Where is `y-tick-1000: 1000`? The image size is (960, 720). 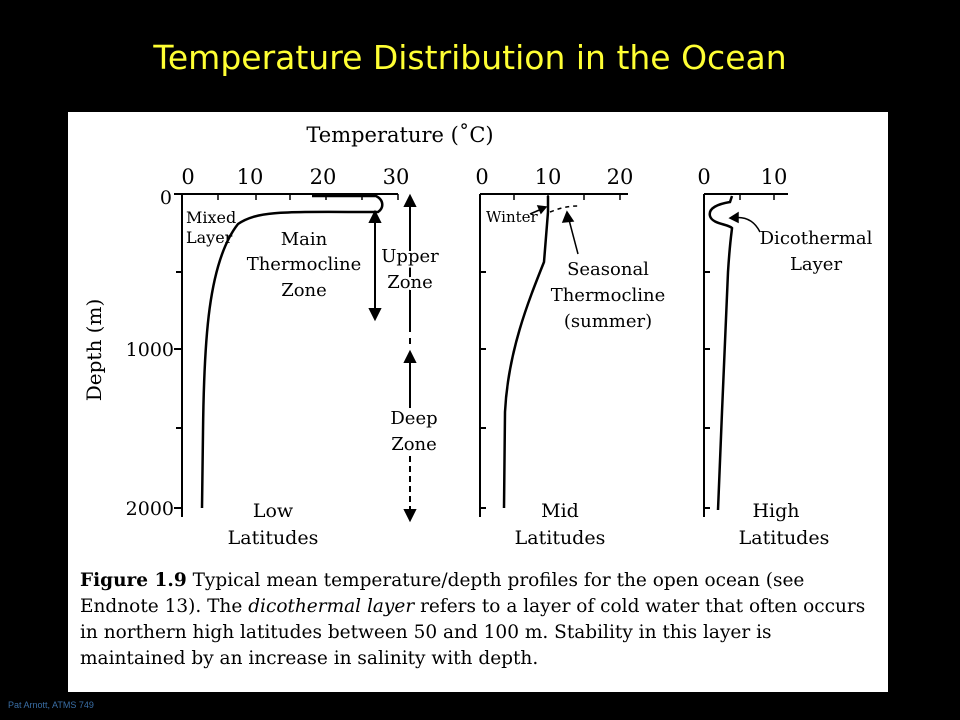 y-tick-1000: 1000 is located at coordinates (150, 350).